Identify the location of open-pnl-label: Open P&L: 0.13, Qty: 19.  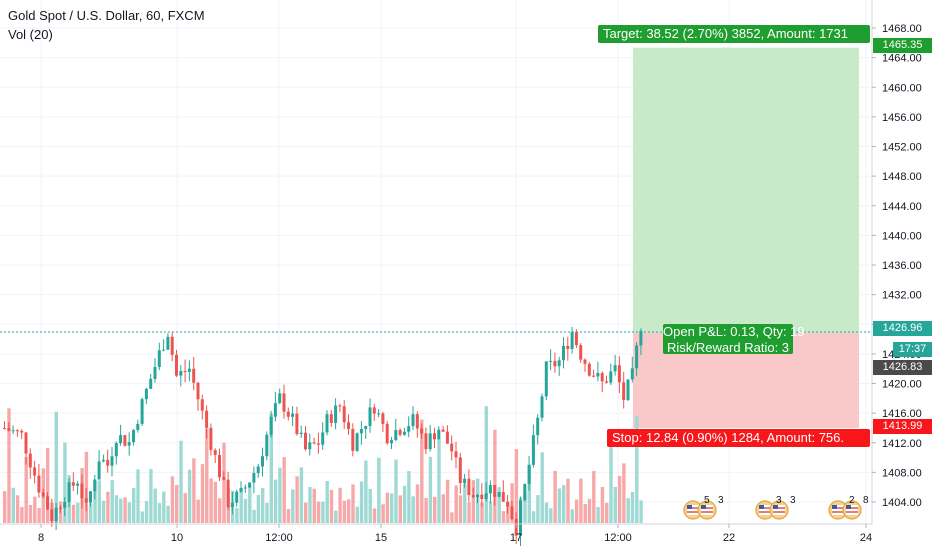
(734, 331).